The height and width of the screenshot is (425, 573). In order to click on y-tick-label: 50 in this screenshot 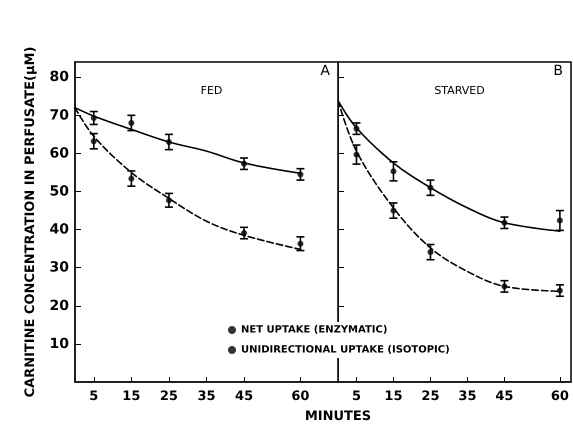, I will do `click(60, 192)`.